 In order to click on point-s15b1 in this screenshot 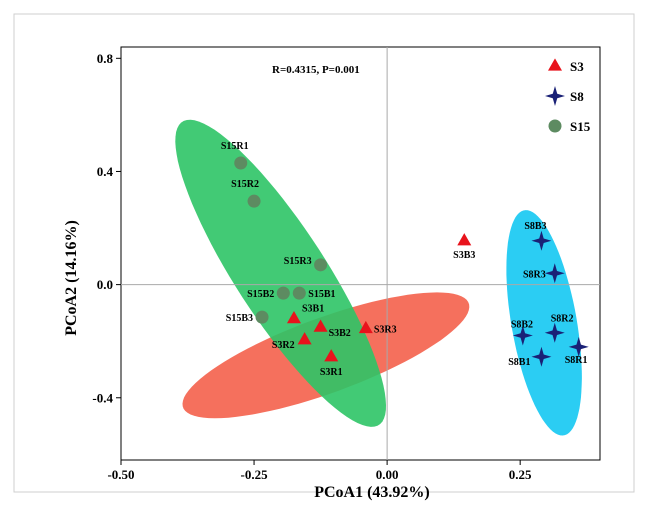, I will do `click(299, 293)`.